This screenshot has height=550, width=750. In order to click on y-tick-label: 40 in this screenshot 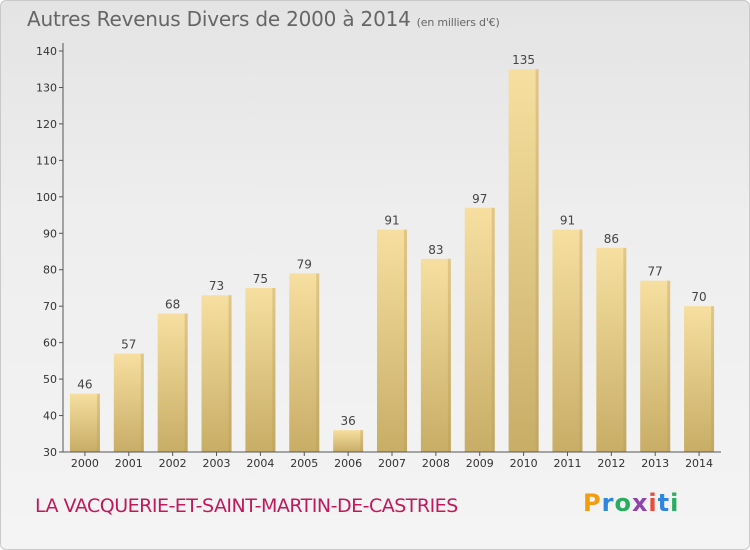, I will do `click(50, 416)`.